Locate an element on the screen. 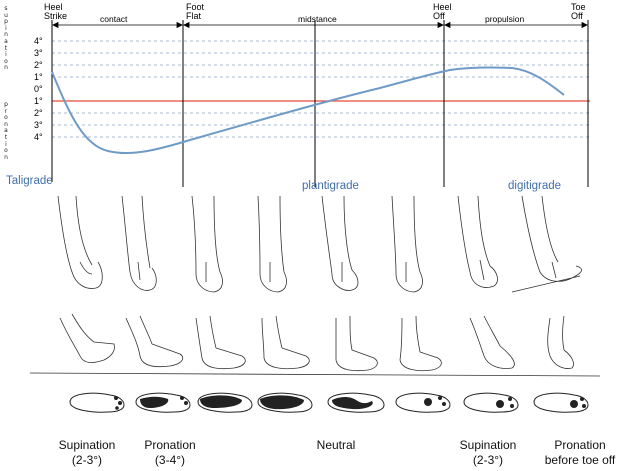  phase-propulsion-label: propulsion is located at coordinates (504, 19).